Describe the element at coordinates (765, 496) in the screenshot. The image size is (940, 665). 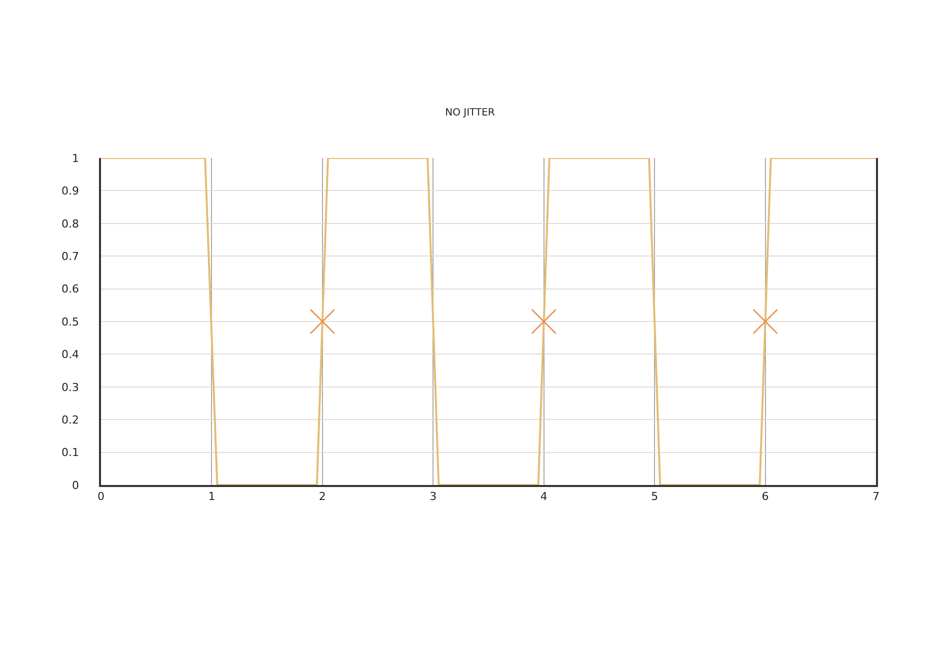
I see `x-tick-label: 6` at that location.